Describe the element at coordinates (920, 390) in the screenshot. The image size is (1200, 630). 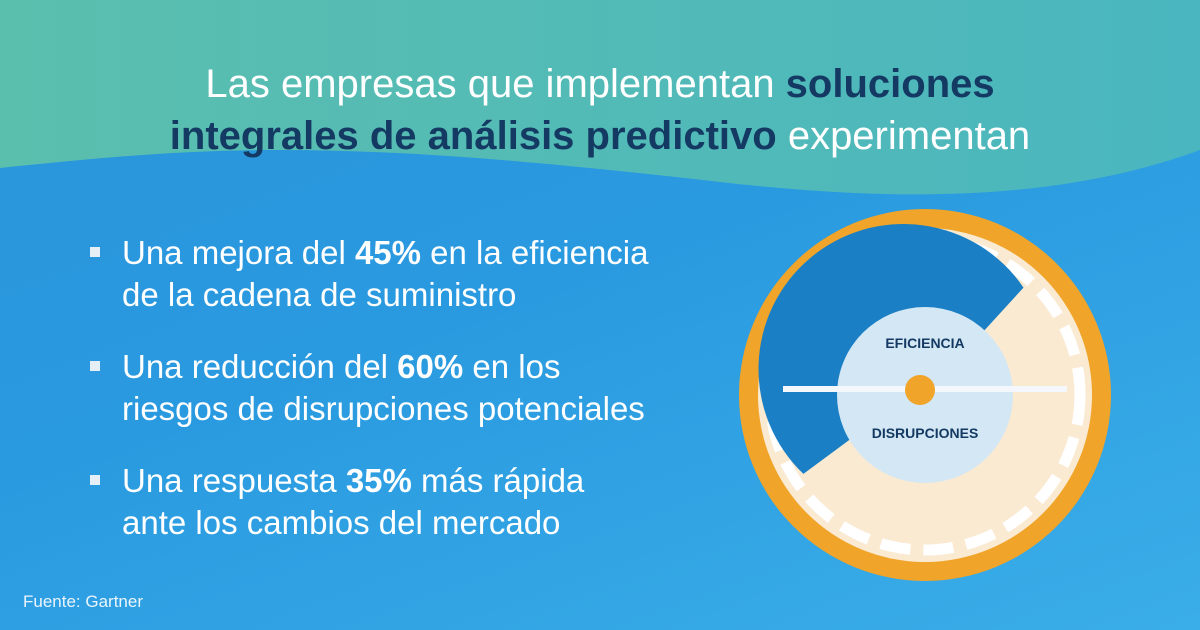
I see `gauge-pivot` at that location.